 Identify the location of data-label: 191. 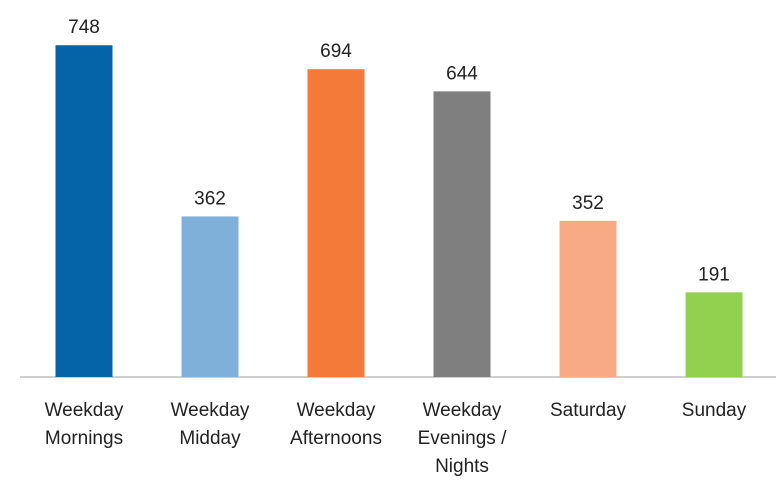
(714, 274).